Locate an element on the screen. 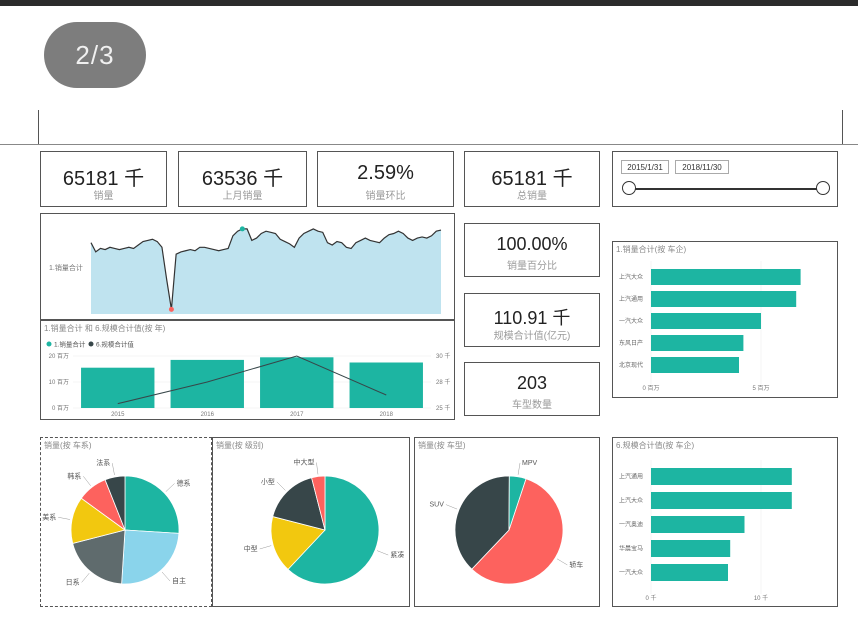 The image size is (858, 640). sales-by-series-pie: 销量(按 车系) 德系 自主 日系 美系 韩系 法系 is located at coordinates (126, 522).